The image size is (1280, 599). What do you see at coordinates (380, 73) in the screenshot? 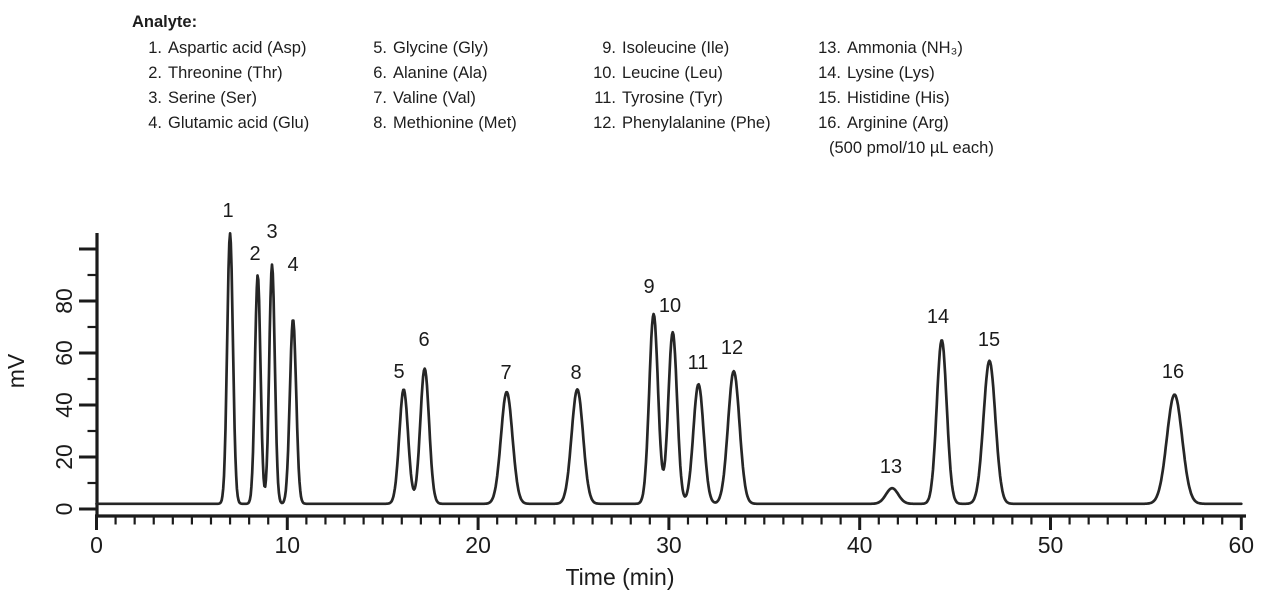
I see `legend-item-number: 6.` at bounding box center [380, 73].